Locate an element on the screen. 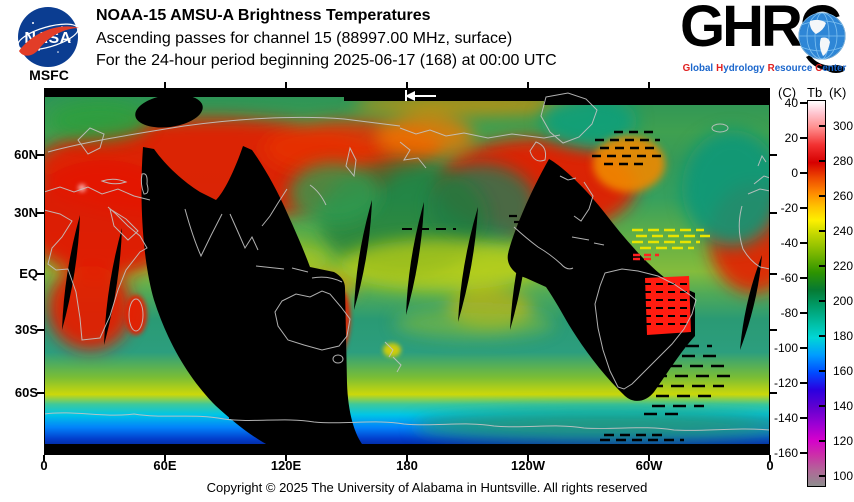  map-red-dash-artifacts is located at coordinates (646, 257).